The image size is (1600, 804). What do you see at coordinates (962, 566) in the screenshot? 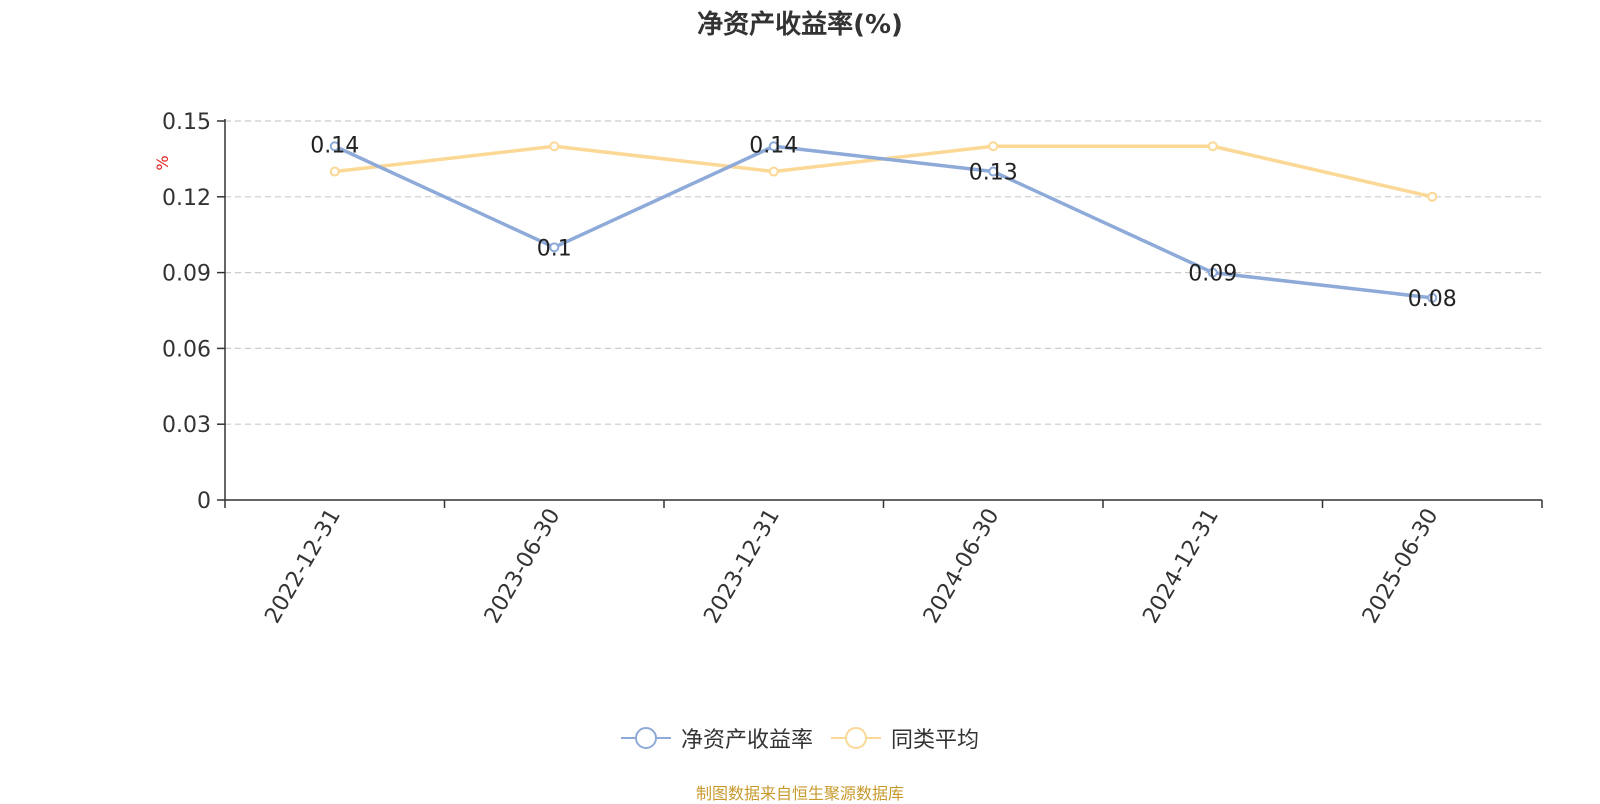
I see `x-tick-label: 2024-06-30` at bounding box center [962, 566].